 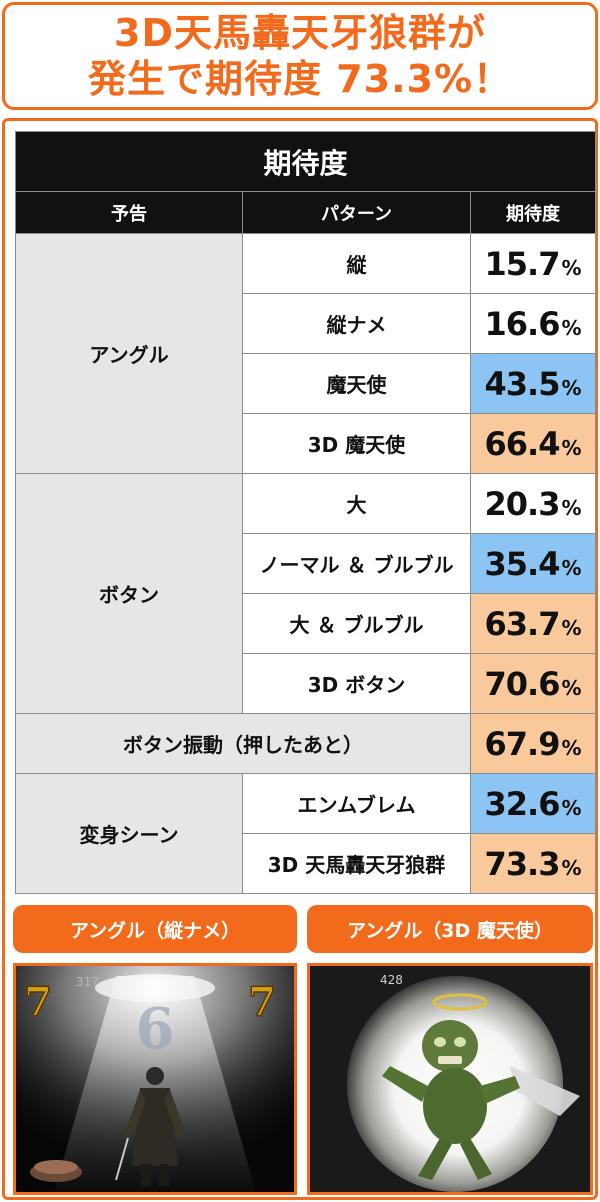 I want to click on headline-line-2: 発生で期待度 73.3%！, so click(x=300, y=79).